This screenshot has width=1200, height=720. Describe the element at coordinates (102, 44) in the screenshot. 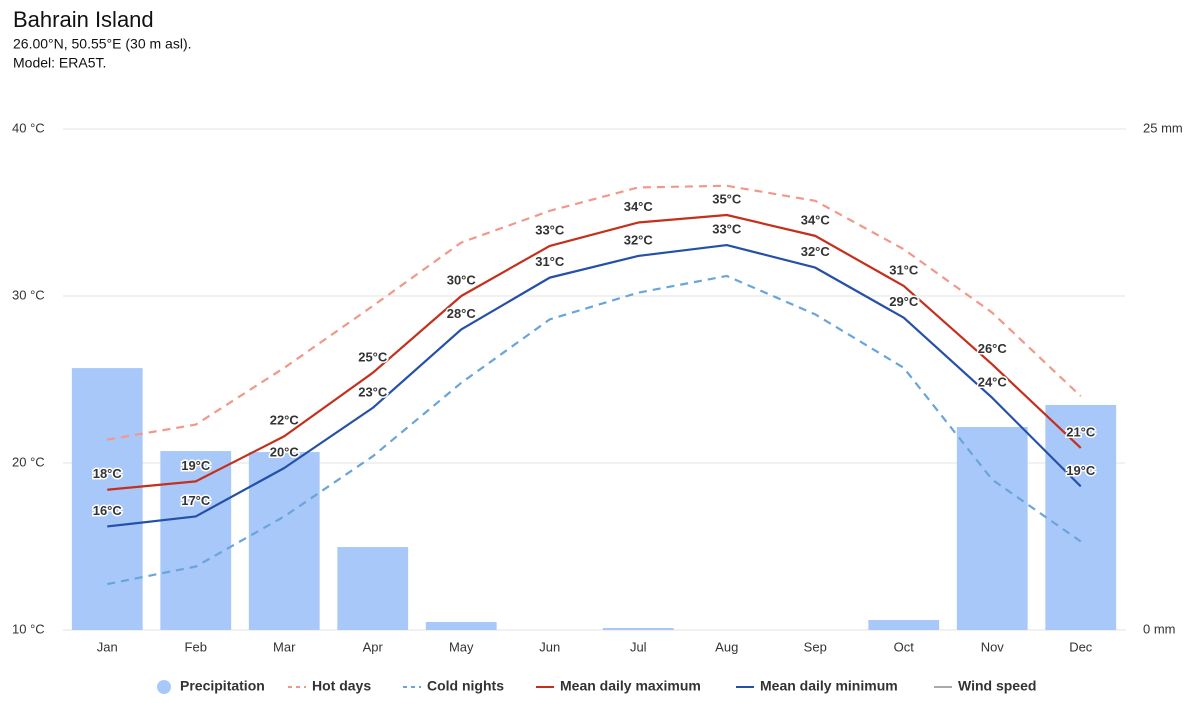

I see `chart-subtitle: 26.00°N, 50.55°E (30 m asl).` at that location.